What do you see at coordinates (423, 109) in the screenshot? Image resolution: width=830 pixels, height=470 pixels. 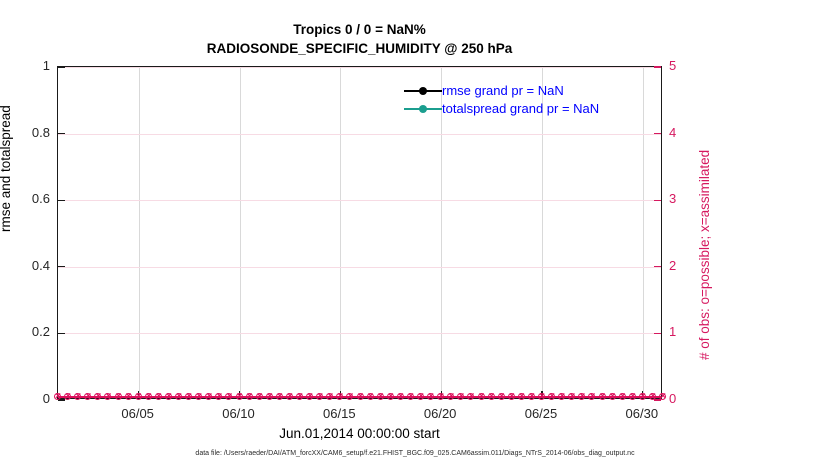 I see `legend-marker-icon` at bounding box center [423, 109].